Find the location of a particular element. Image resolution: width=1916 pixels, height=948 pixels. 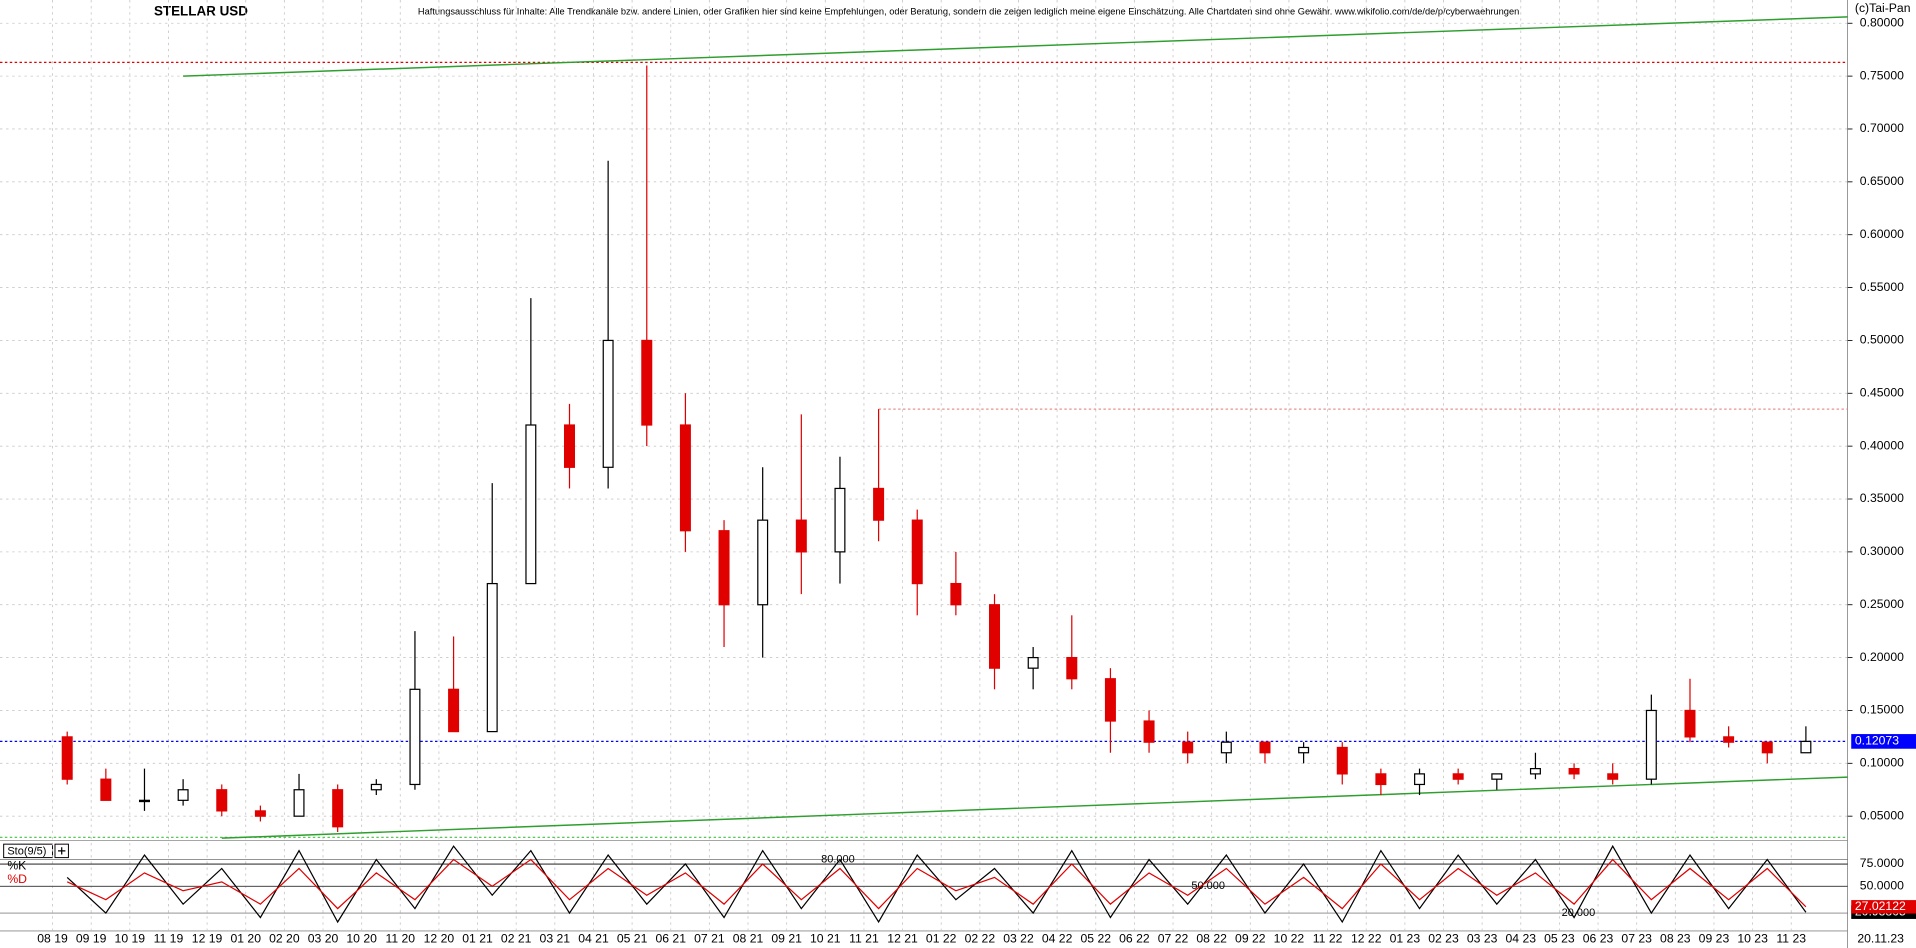

x-tick-label: 10 20 is located at coordinates (361, 939).